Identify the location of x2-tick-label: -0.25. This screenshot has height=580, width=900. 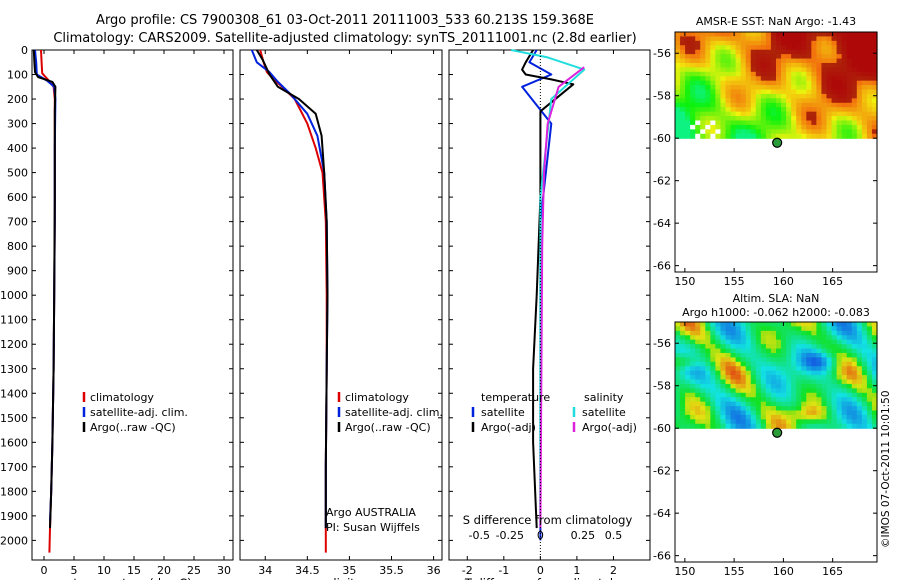
(510, 535).